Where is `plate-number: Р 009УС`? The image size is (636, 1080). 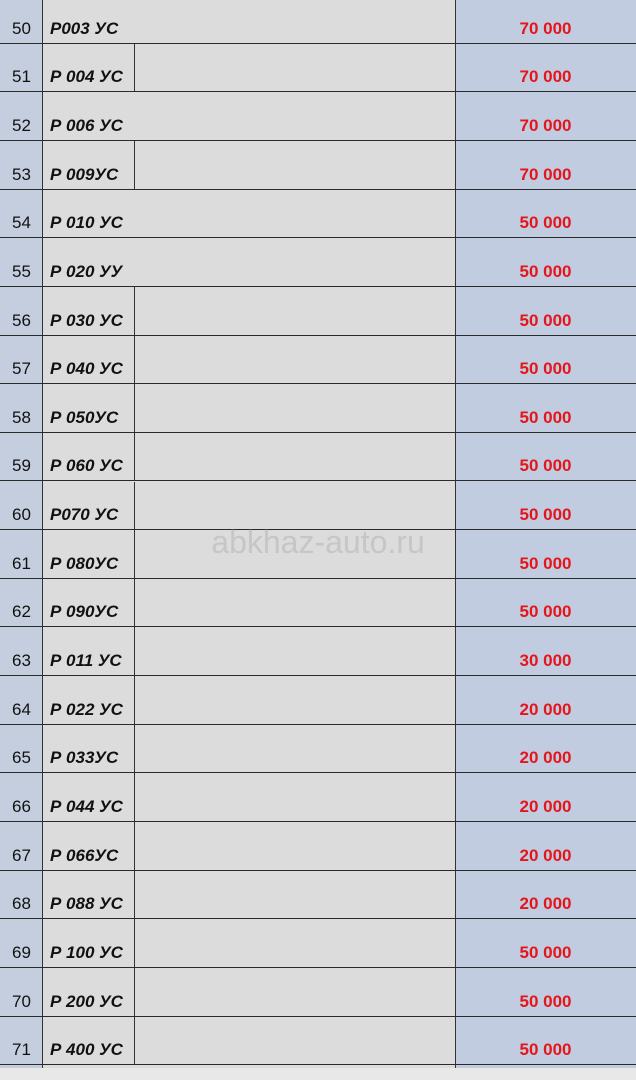
plate-number: Р 009УС is located at coordinates (84, 174).